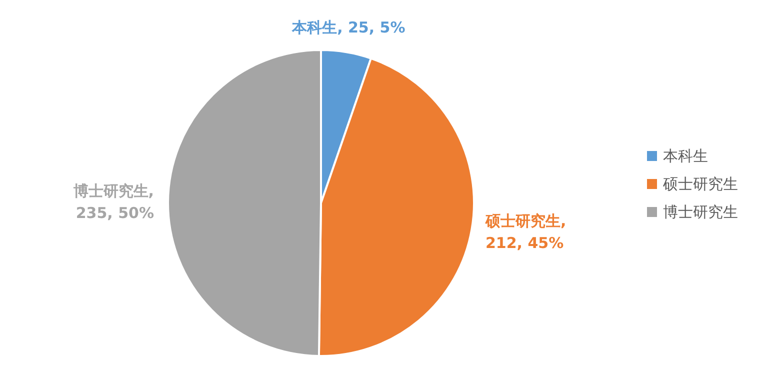 The width and height of the screenshot is (775, 367). Describe the element at coordinates (685, 156) in the screenshot. I see `legend-label: 本科生` at that location.